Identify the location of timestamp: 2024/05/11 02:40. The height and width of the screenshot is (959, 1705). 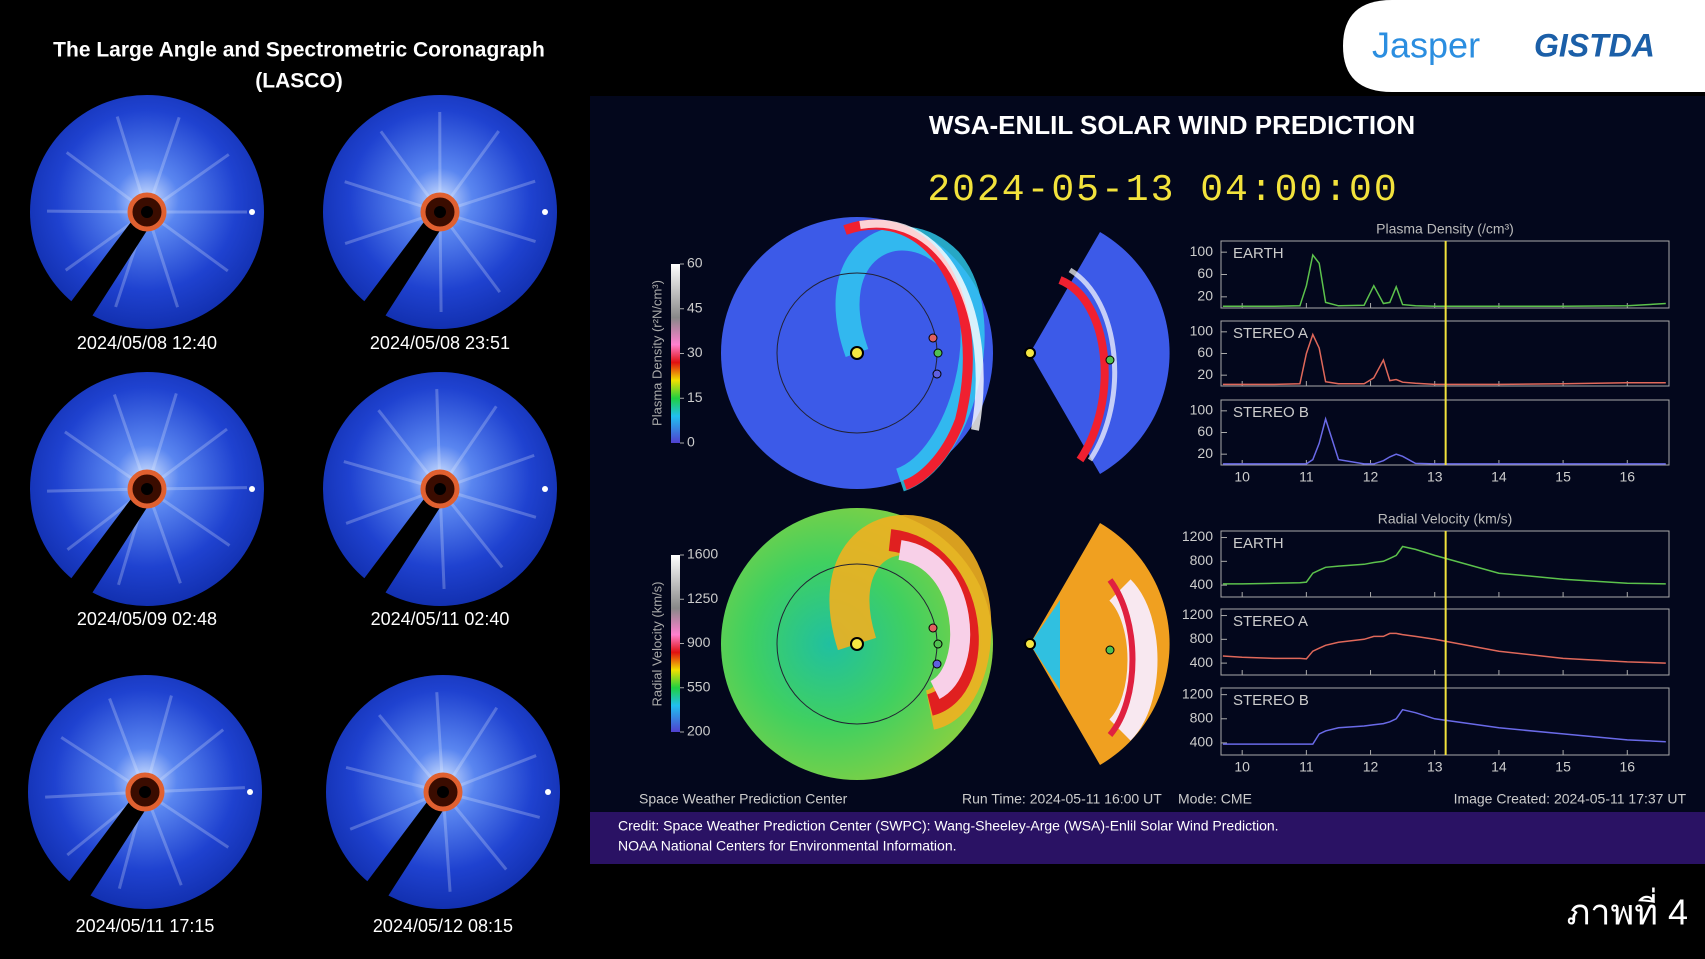
(440, 619).